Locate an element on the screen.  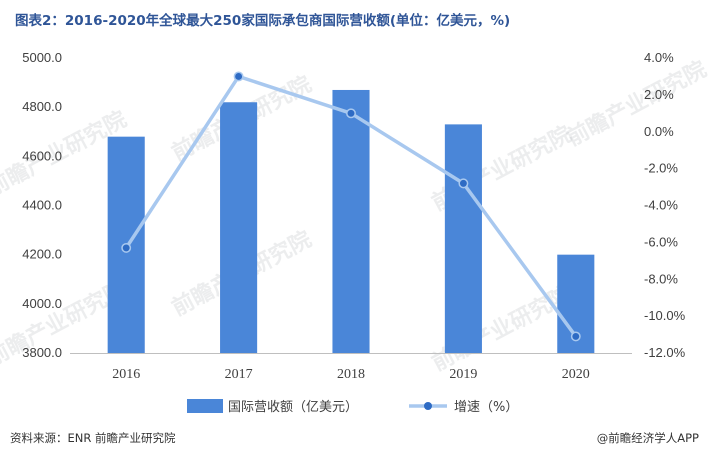
growth-point-2019 is located at coordinates (463, 183).